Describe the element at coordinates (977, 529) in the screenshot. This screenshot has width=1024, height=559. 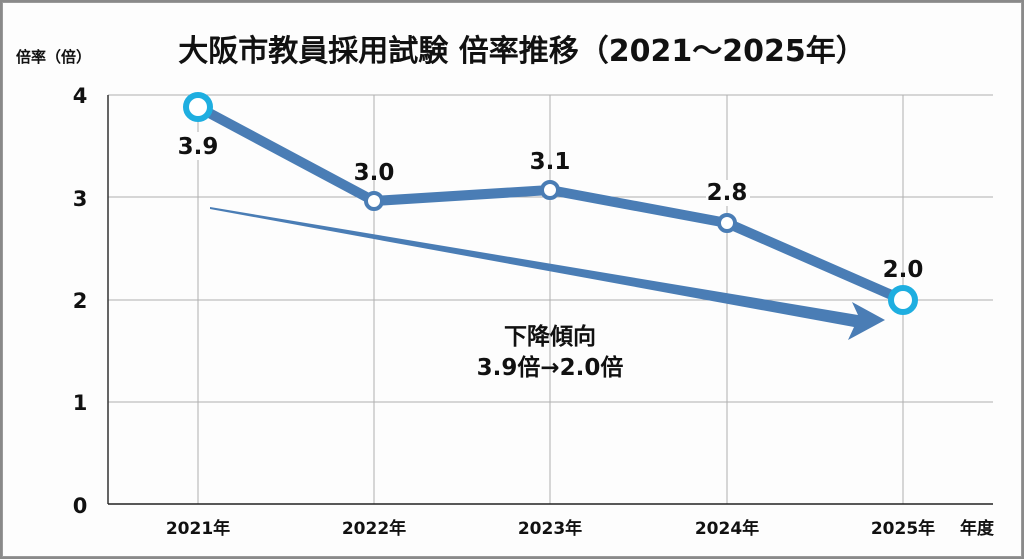
I see `x-axis-label: 年度` at that location.